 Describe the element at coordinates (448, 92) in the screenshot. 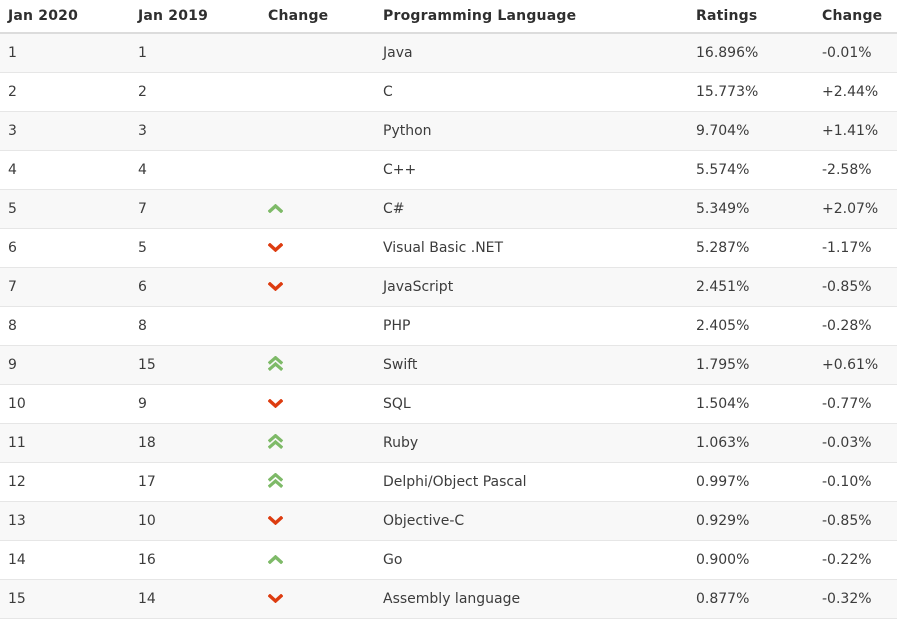

I see `table-row: 2 2 C 15.773% +2.44%` at that location.